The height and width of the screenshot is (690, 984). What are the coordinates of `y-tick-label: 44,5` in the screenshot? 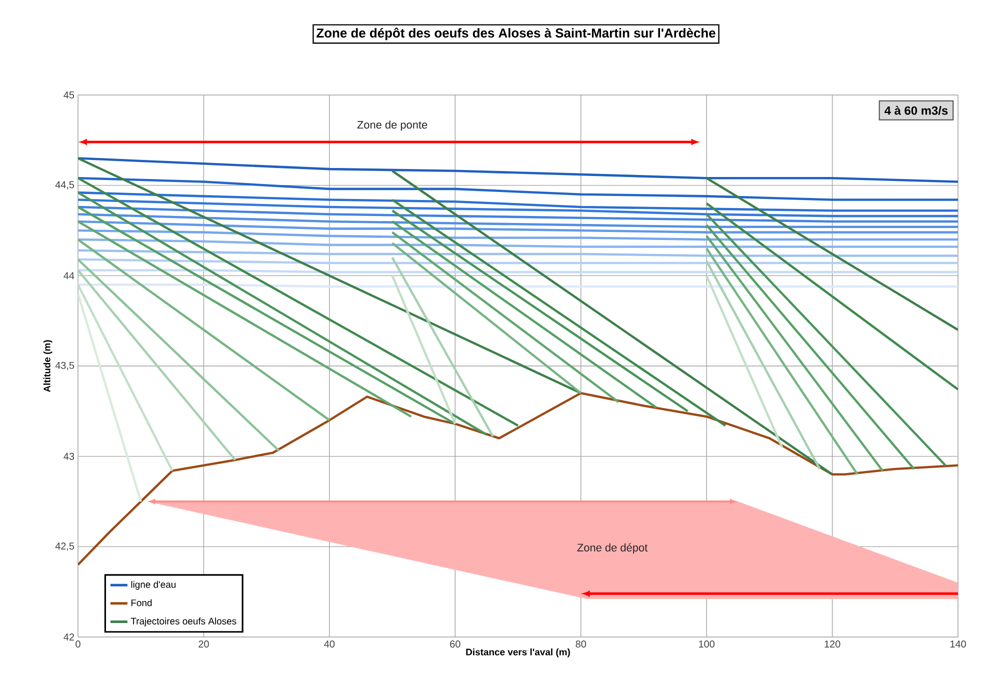 It's located at (64, 185).